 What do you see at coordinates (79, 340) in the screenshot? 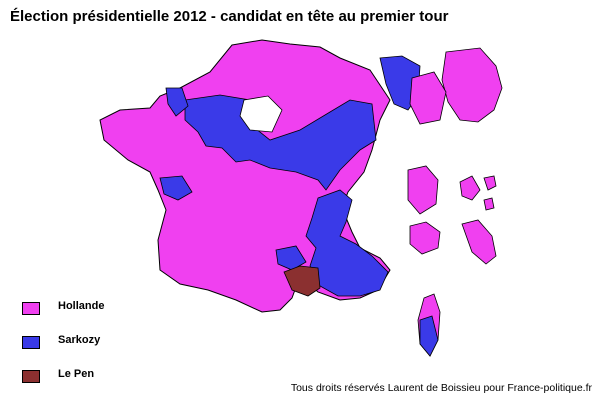
I see `legend-label-sarkozy: Sarkozy` at bounding box center [79, 340].